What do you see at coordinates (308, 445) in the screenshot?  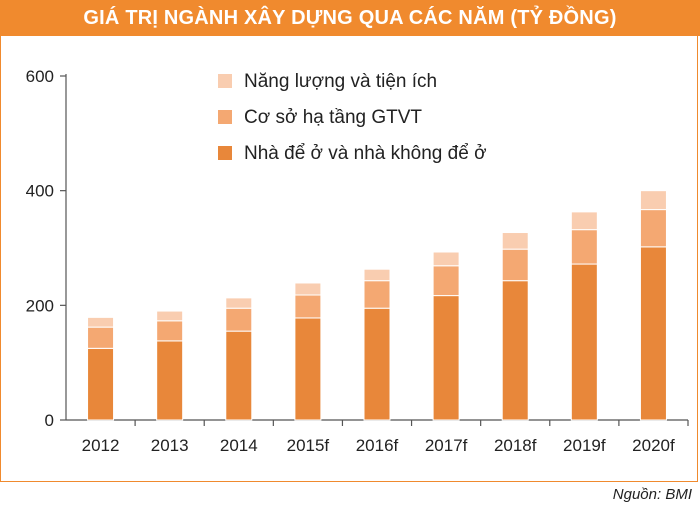 I see `x-tick-label: 2015f` at bounding box center [308, 445].